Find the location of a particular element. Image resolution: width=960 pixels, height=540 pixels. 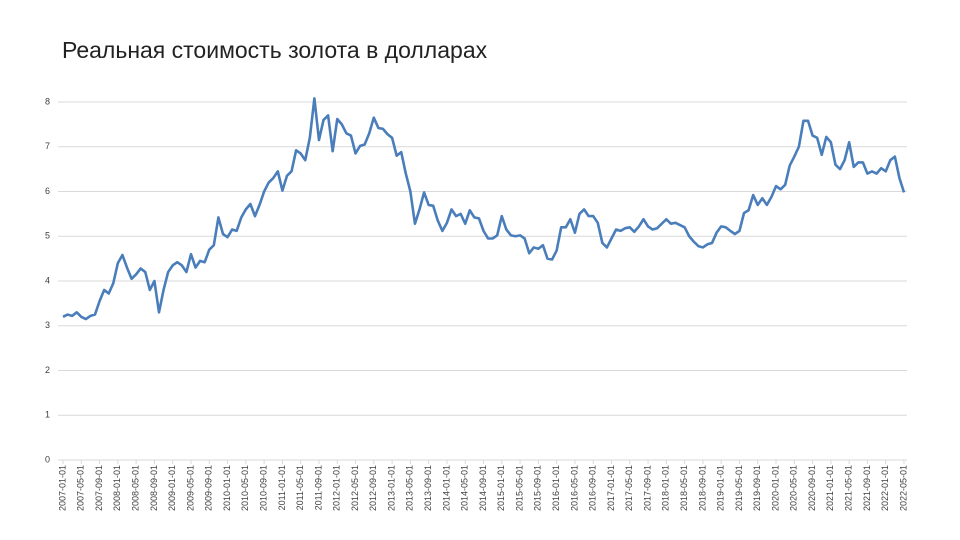

x-tick-label: 2021-09-01 is located at coordinates (867, 488).